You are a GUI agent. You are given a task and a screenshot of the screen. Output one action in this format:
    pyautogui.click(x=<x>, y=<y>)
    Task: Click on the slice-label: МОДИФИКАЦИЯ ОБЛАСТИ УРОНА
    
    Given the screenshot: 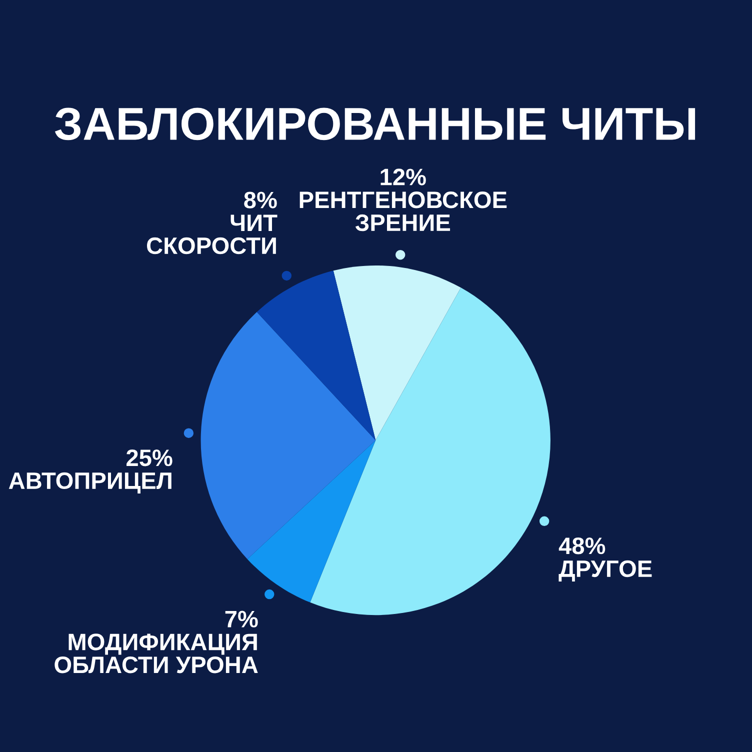 What is the action you would take?
    pyautogui.click(x=156, y=654)
    